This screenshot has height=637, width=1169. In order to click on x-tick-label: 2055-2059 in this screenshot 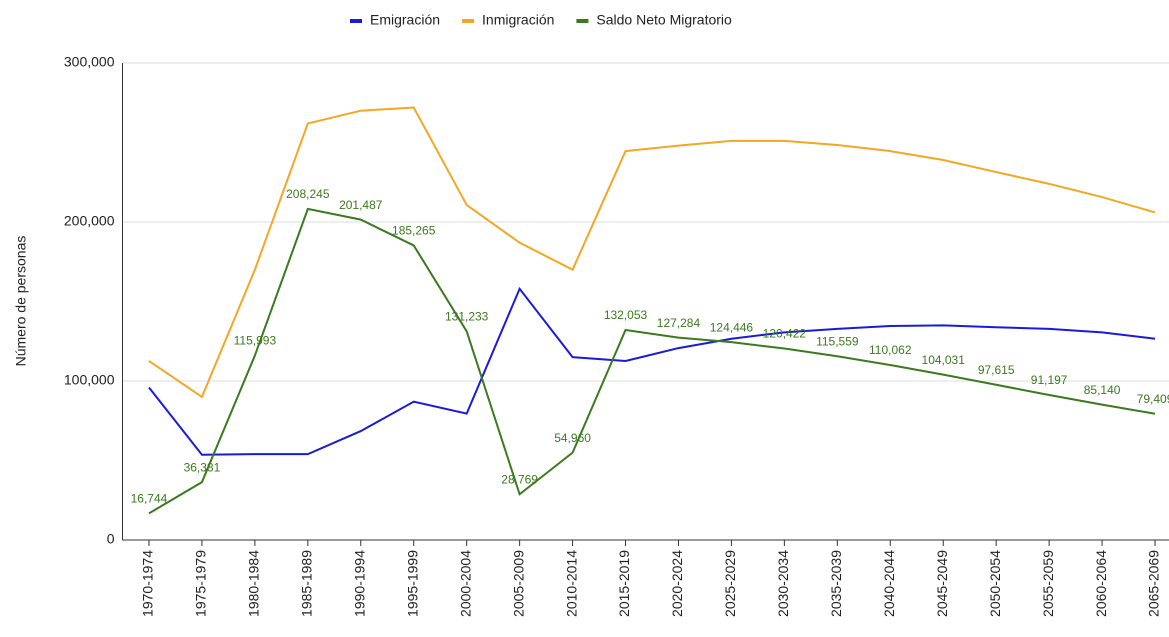, I will do `click(1048, 583)`.